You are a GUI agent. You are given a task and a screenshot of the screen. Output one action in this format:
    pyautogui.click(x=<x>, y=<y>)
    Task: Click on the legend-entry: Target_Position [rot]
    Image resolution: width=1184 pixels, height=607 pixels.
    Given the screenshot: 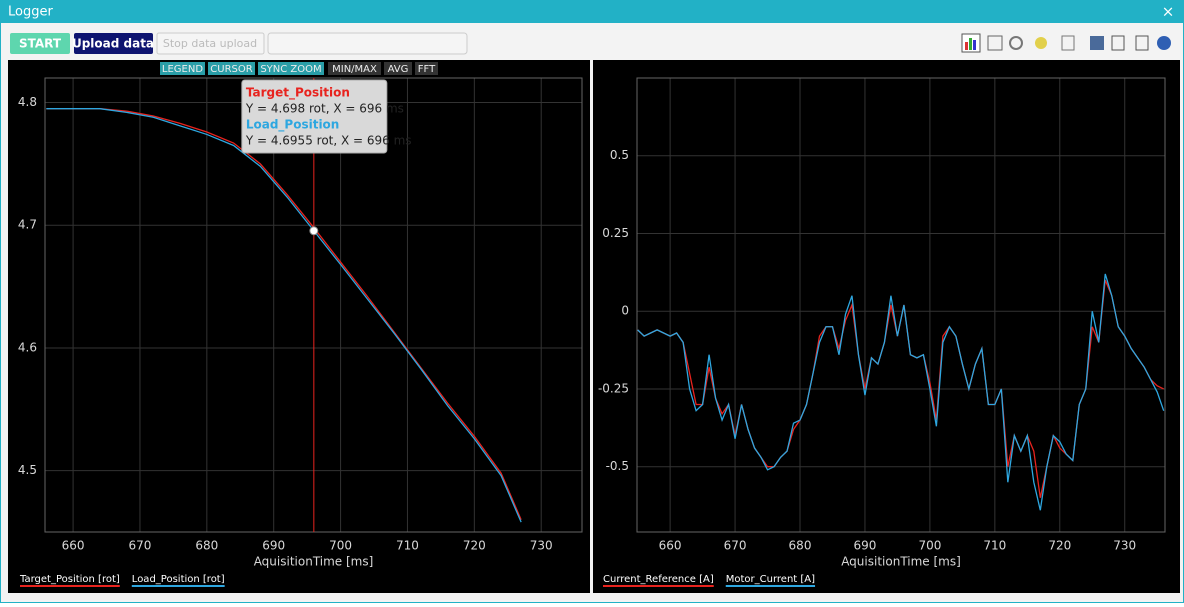 What is the action you would take?
    pyautogui.click(x=69, y=579)
    